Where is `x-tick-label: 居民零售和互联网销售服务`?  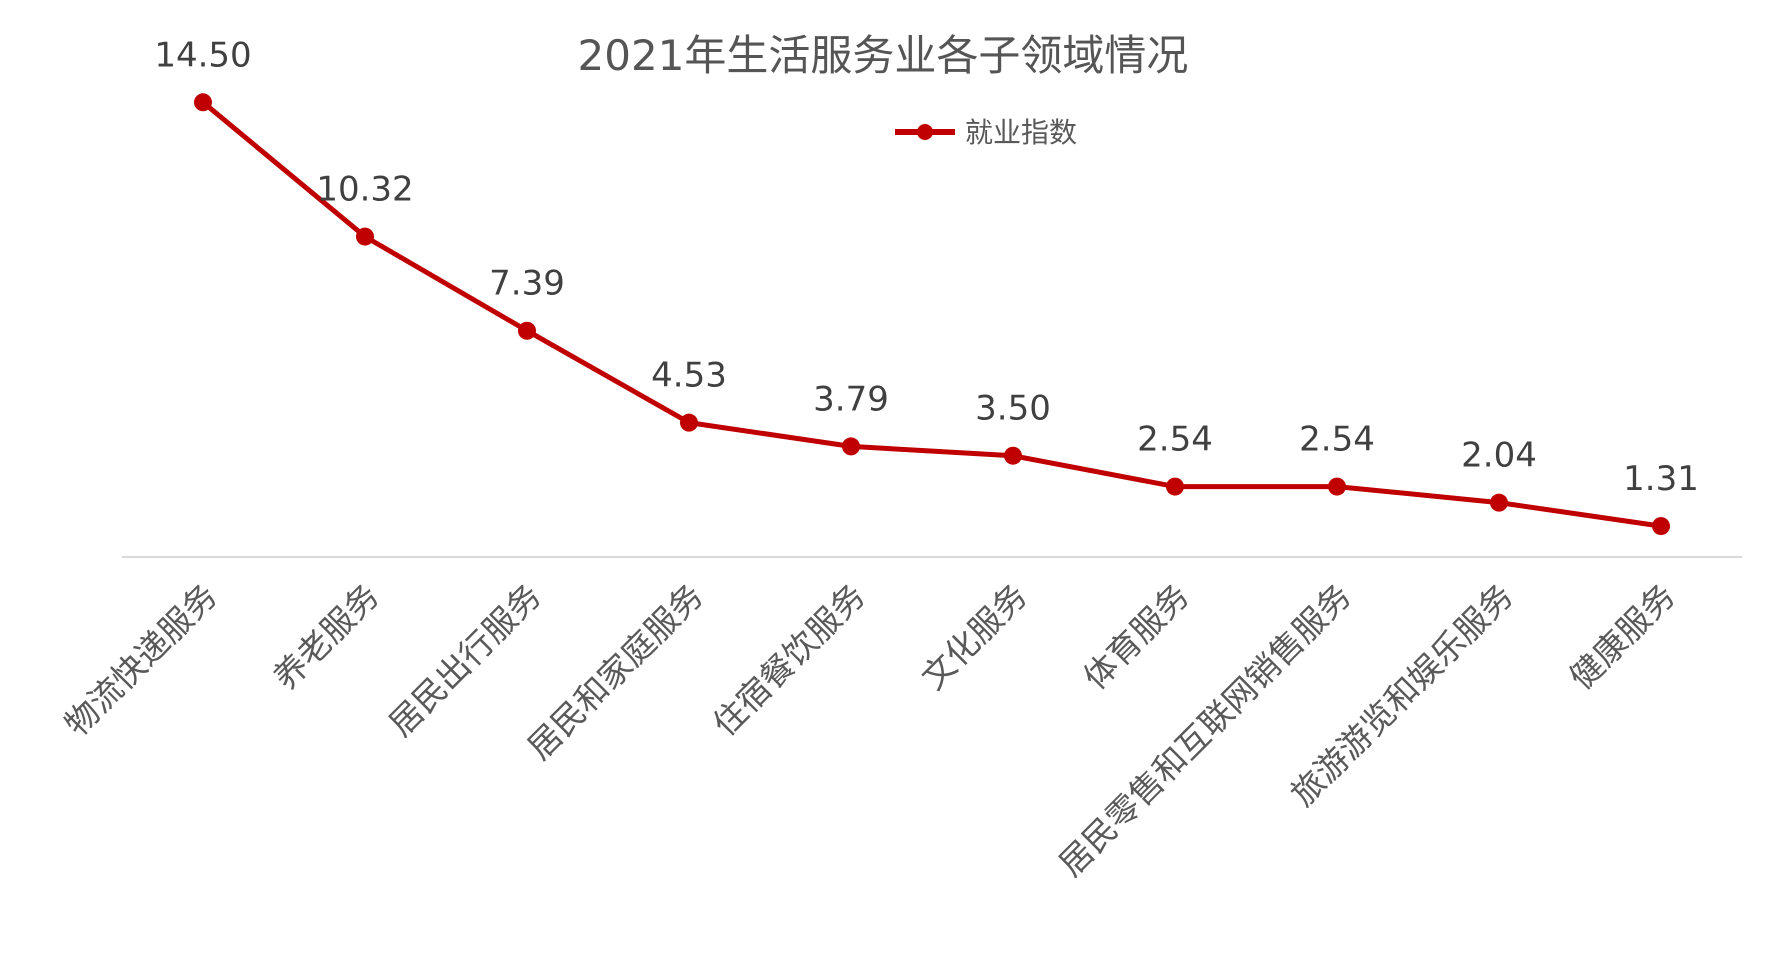
x-tick-label: 居民零售和互联网销售服务 is located at coordinates (1205, 730).